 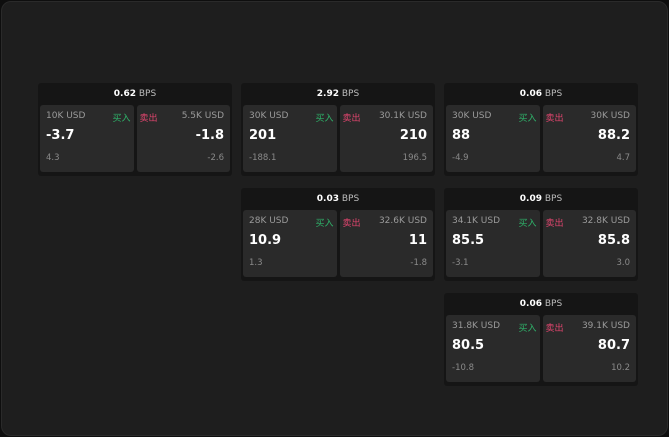 What do you see at coordinates (209, 135) in the screenshot?
I see `sell-price: -1.8` at bounding box center [209, 135].